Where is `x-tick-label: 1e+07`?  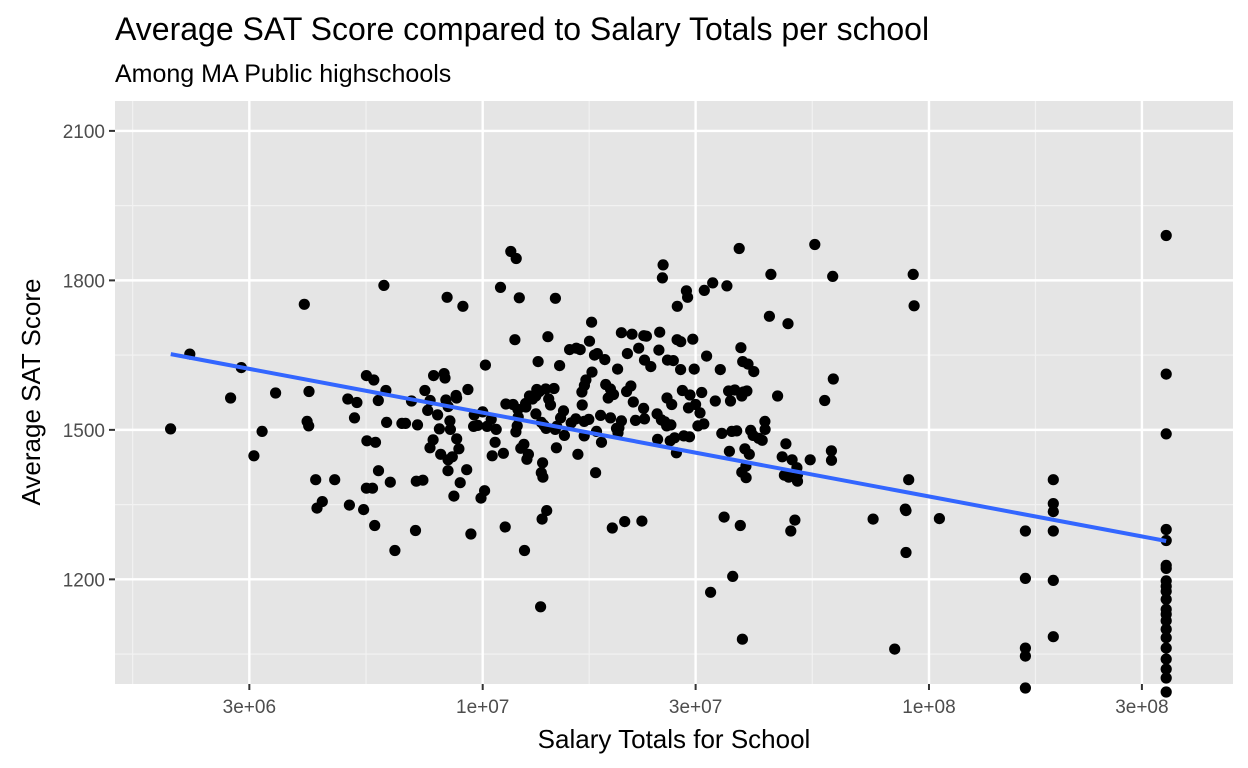 x-tick-label: 1e+07 is located at coordinates (482, 707).